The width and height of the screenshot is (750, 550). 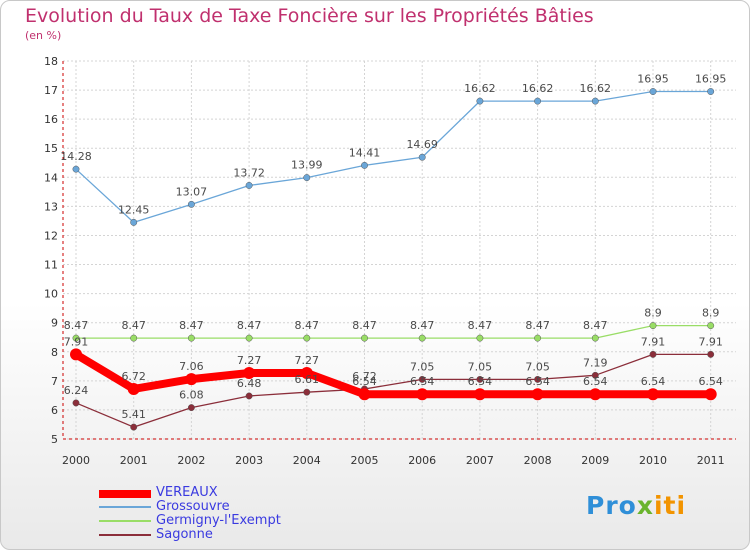 I want to click on data-label-grossouvre: 14.28, so click(x=76, y=156).